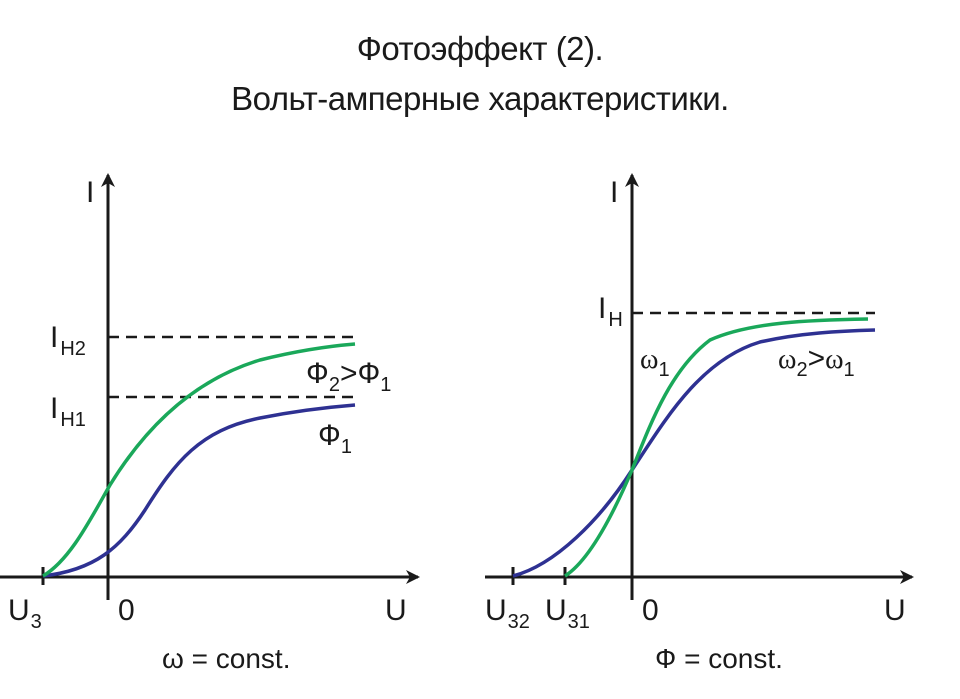 This screenshot has height=699, width=960. What do you see at coordinates (68, 411) in the screenshot?
I see `left-ih1-label: I H1` at bounding box center [68, 411].